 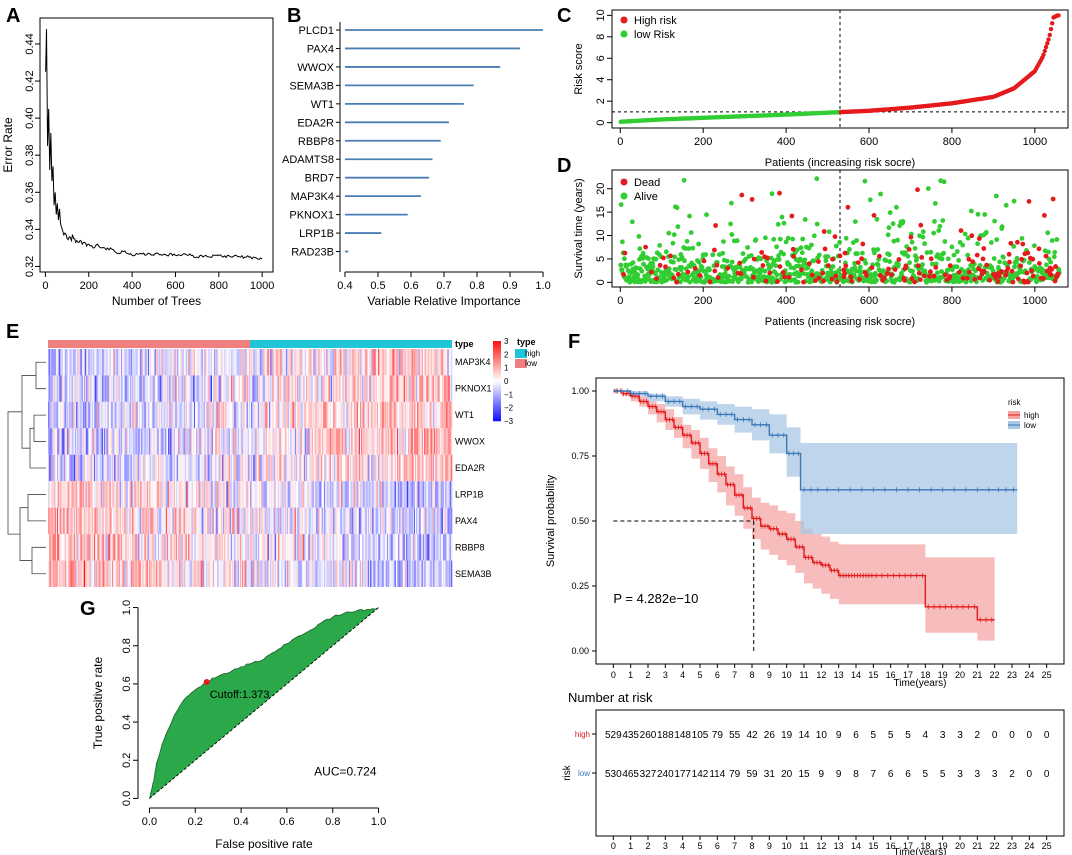 I want to click on x-tick-label-2: 400, so click(x=132, y=286).